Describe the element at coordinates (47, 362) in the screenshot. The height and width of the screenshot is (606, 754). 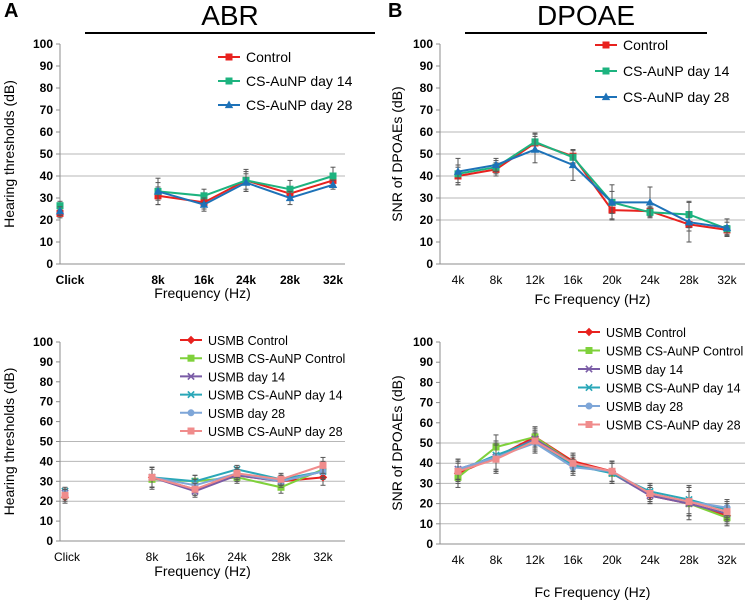
I see `y-tick-label: 90` at that location.